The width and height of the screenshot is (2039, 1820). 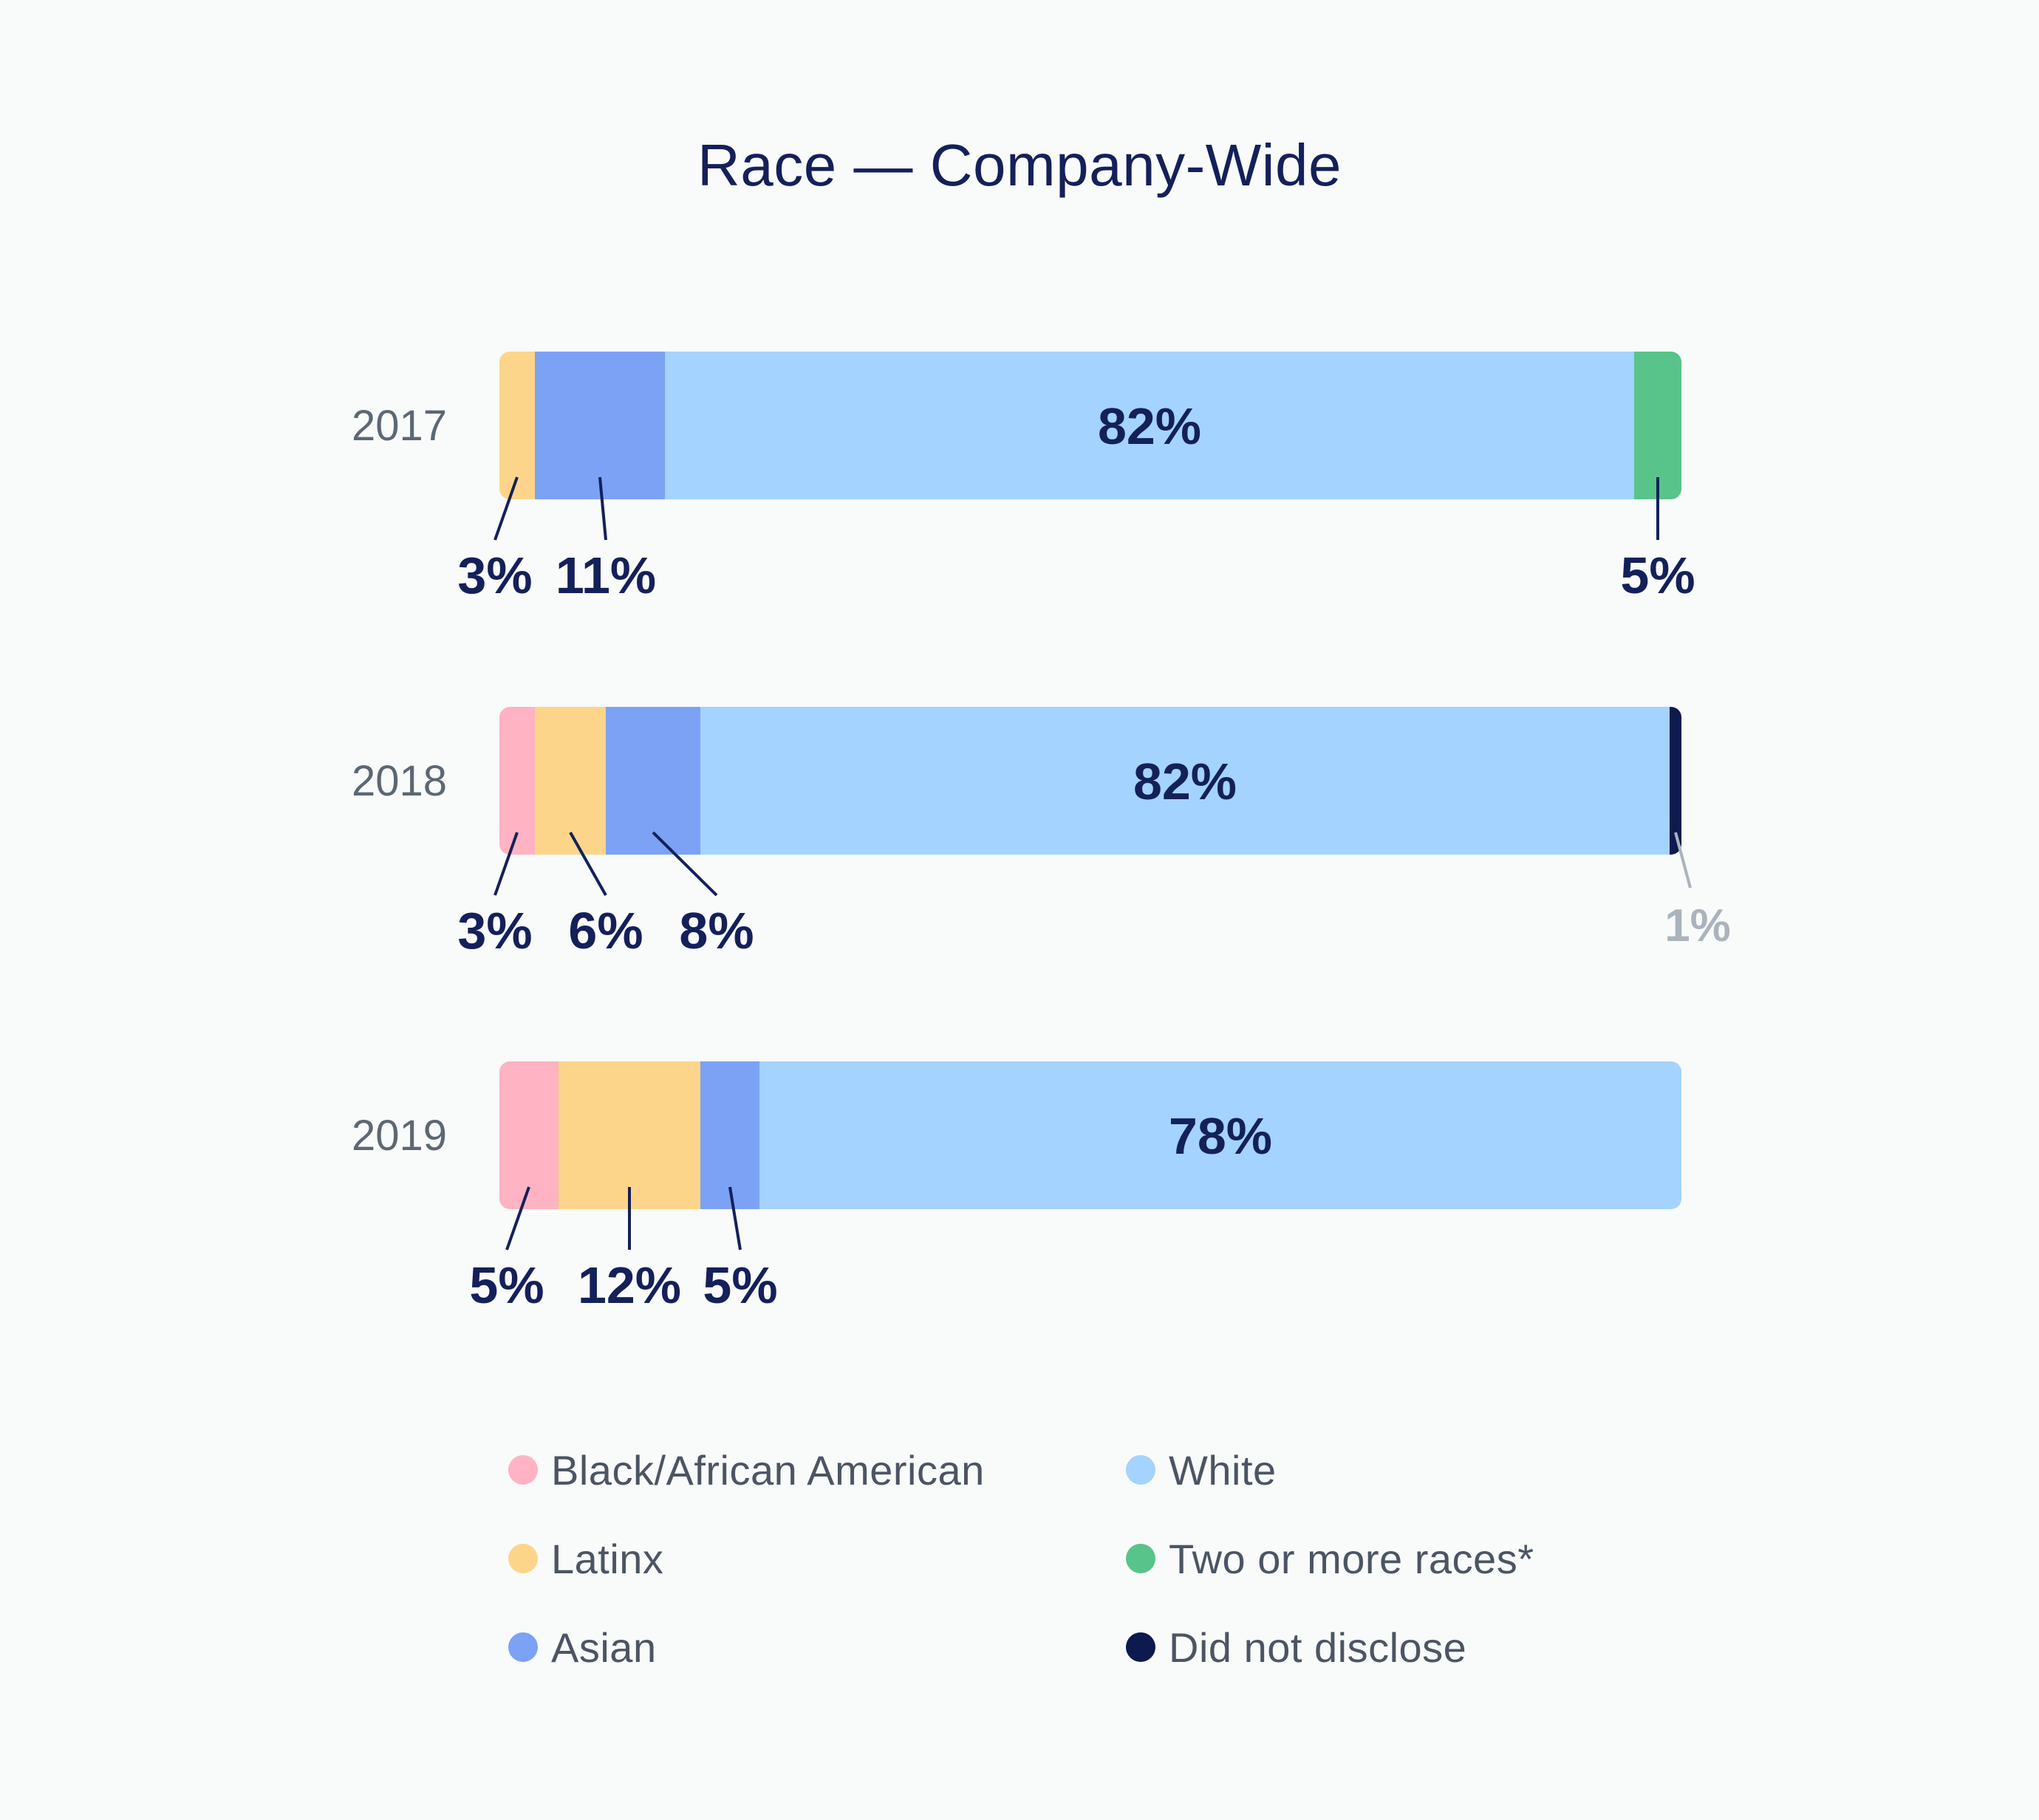 I want to click on bar-segment-2019-latinx, so click(x=629, y=1135).